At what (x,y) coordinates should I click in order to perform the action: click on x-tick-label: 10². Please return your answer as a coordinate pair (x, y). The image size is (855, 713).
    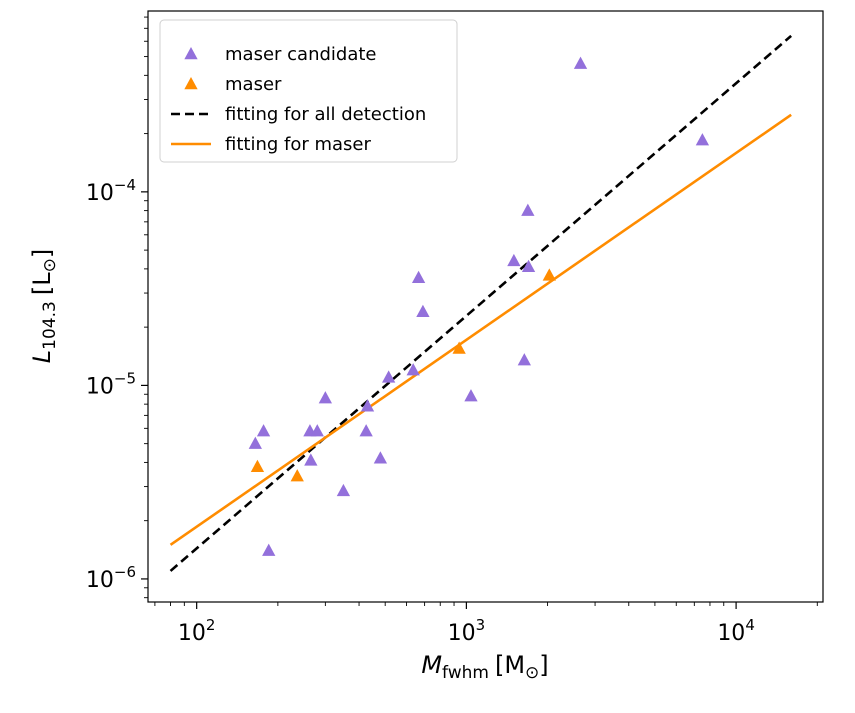
    Looking at the image, I should click on (197, 631).